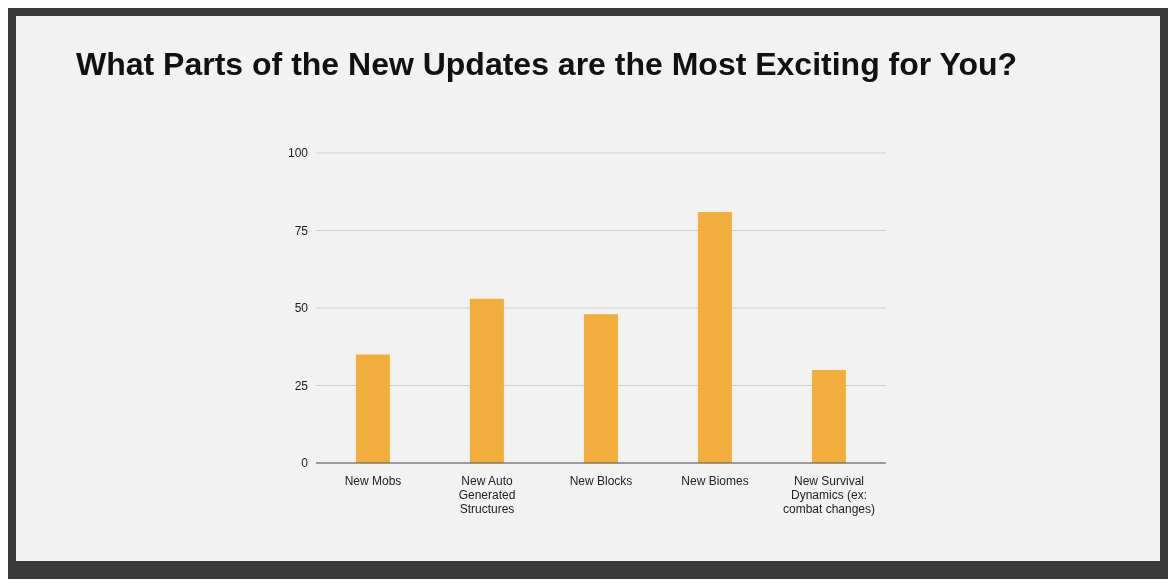  Describe the element at coordinates (373, 481) in the screenshot. I see `x-tick-label: New Mobs` at that location.